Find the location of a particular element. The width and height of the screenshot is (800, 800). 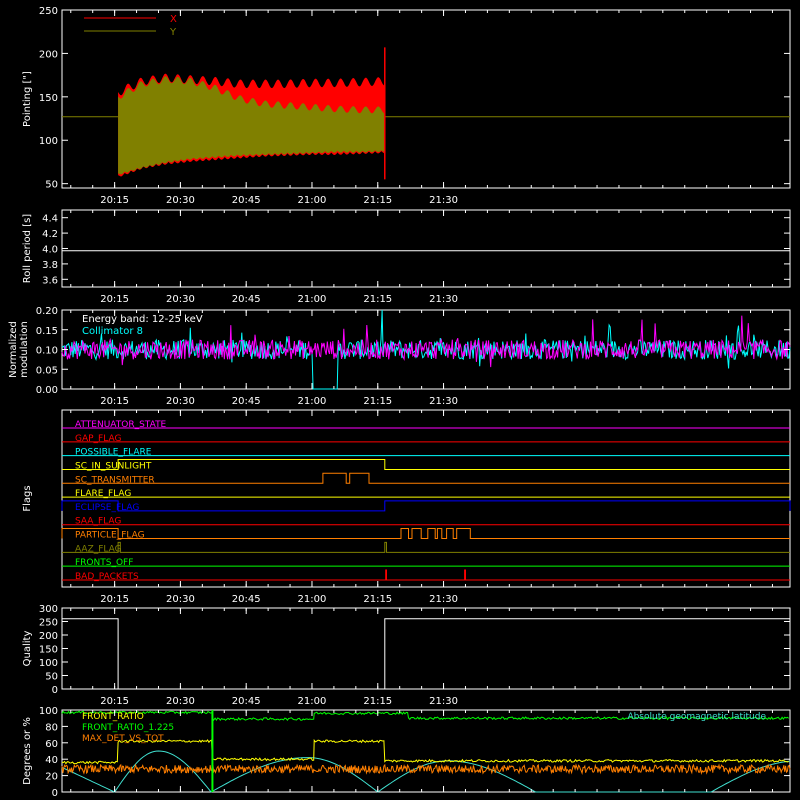

series-front_ratio is located at coordinates (425, 751).